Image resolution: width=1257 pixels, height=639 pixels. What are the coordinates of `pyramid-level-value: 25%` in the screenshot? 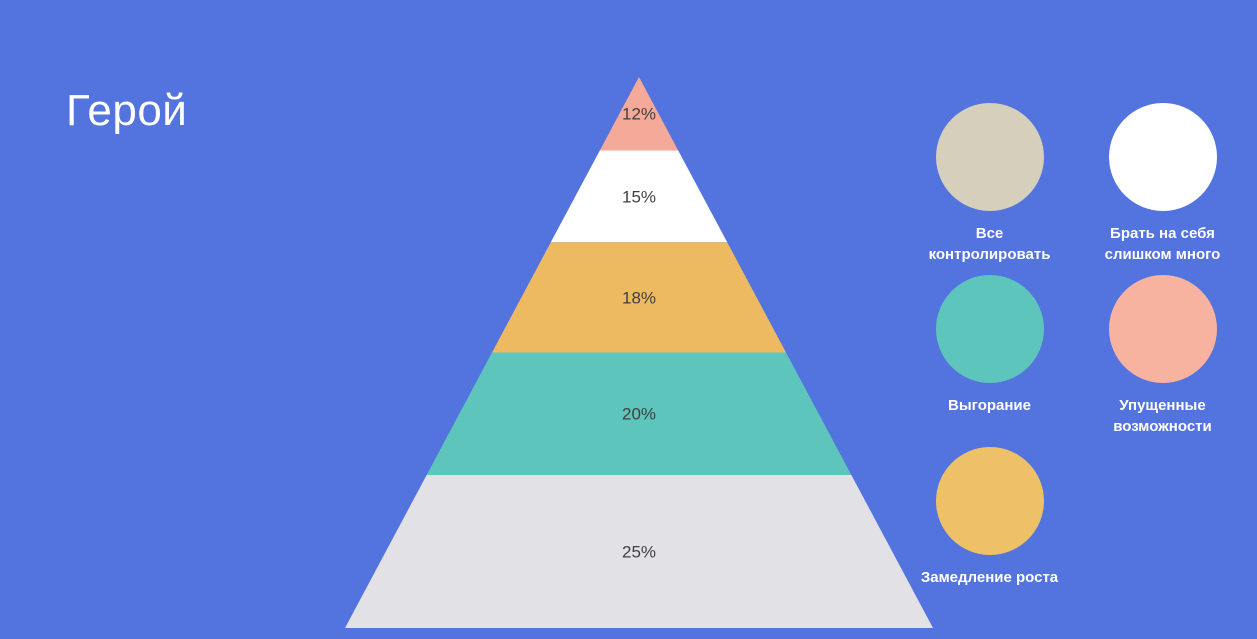 It's located at (639, 551).